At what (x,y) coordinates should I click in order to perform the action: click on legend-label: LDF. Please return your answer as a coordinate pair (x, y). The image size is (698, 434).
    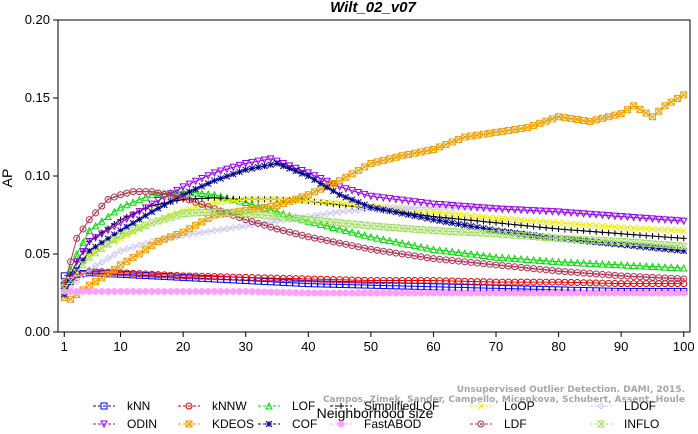
    Looking at the image, I should click on (515, 424).